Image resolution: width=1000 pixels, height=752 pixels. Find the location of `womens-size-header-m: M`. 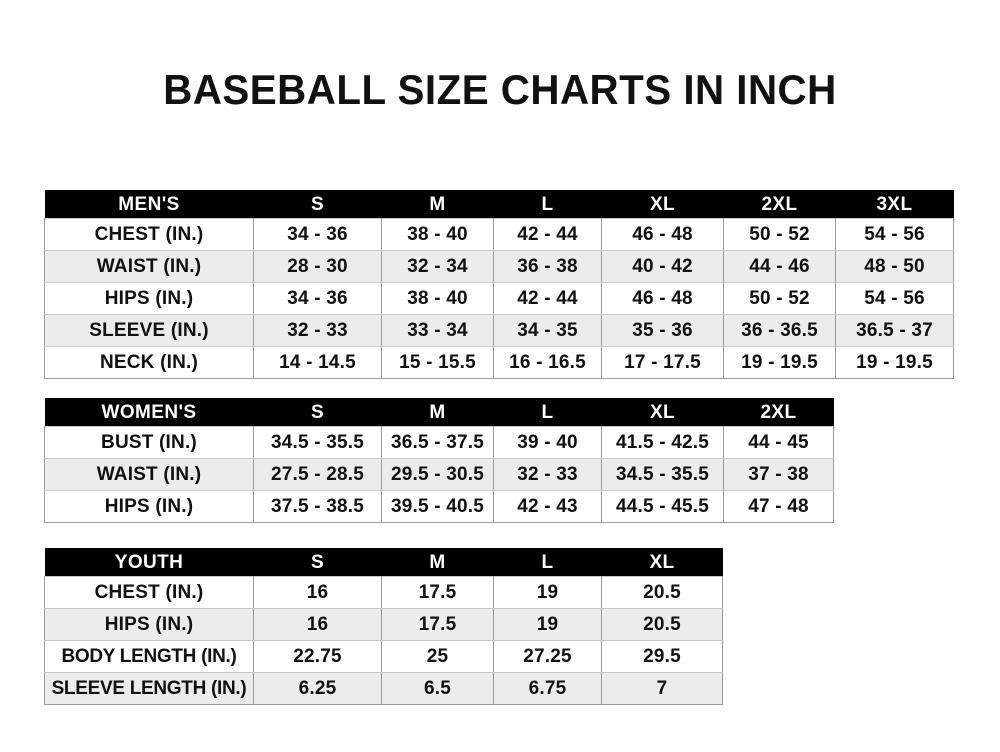

womens-size-header-m: M is located at coordinates (437, 412).